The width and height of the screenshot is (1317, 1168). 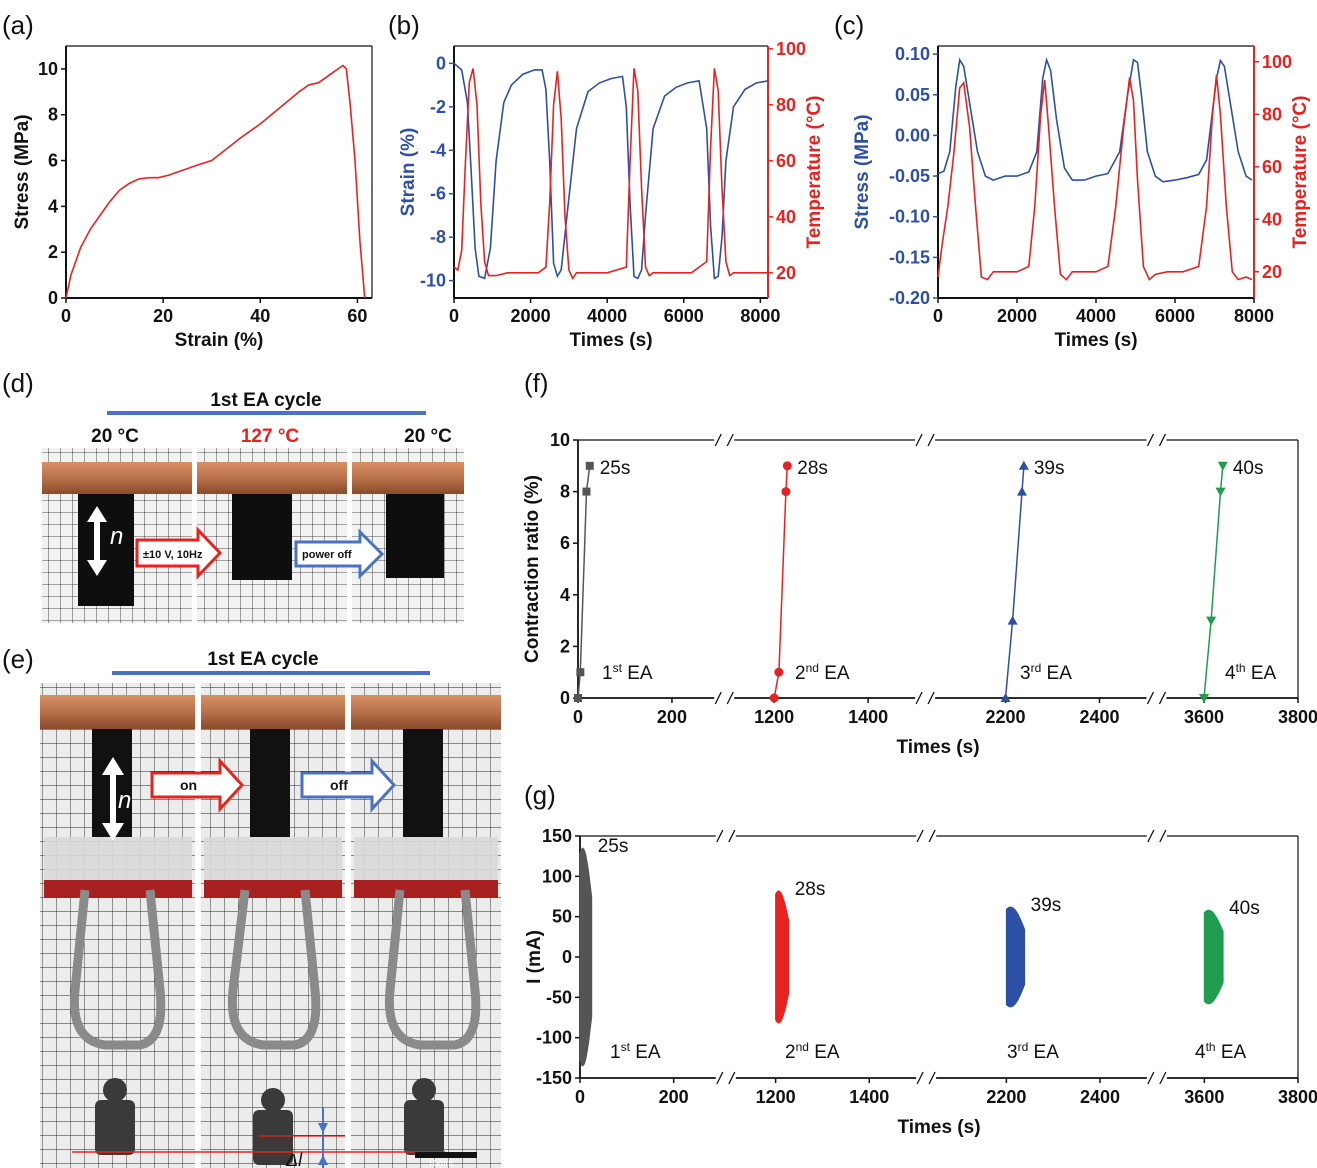 I want to click on y-tick-label: -0.15, so click(x=909, y=257).